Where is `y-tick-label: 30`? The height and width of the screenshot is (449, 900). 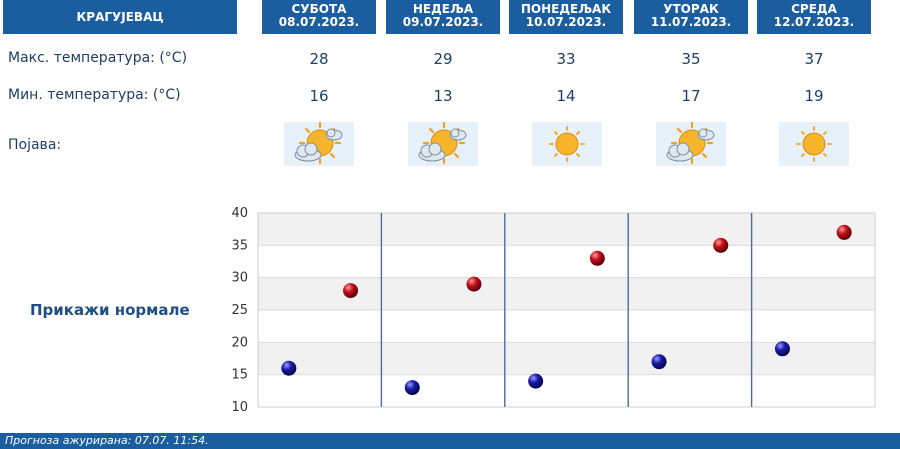
y-tick-label: 30 is located at coordinates (239, 278).